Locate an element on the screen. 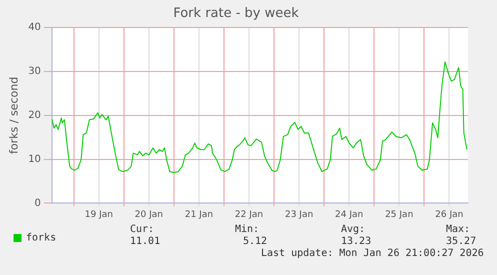  text: Avg: is located at coordinates (353, 229).